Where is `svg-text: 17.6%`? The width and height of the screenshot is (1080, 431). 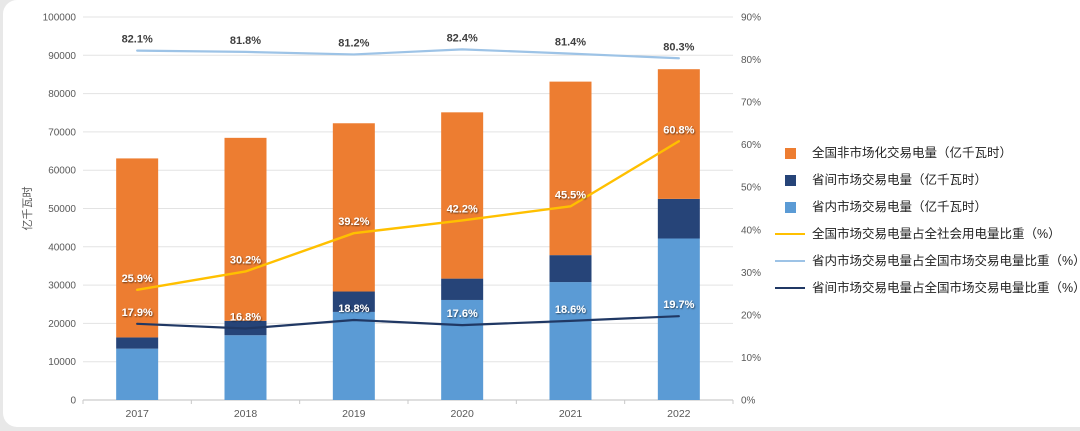 svg-text: 17.6% is located at coordinates (462, 314).